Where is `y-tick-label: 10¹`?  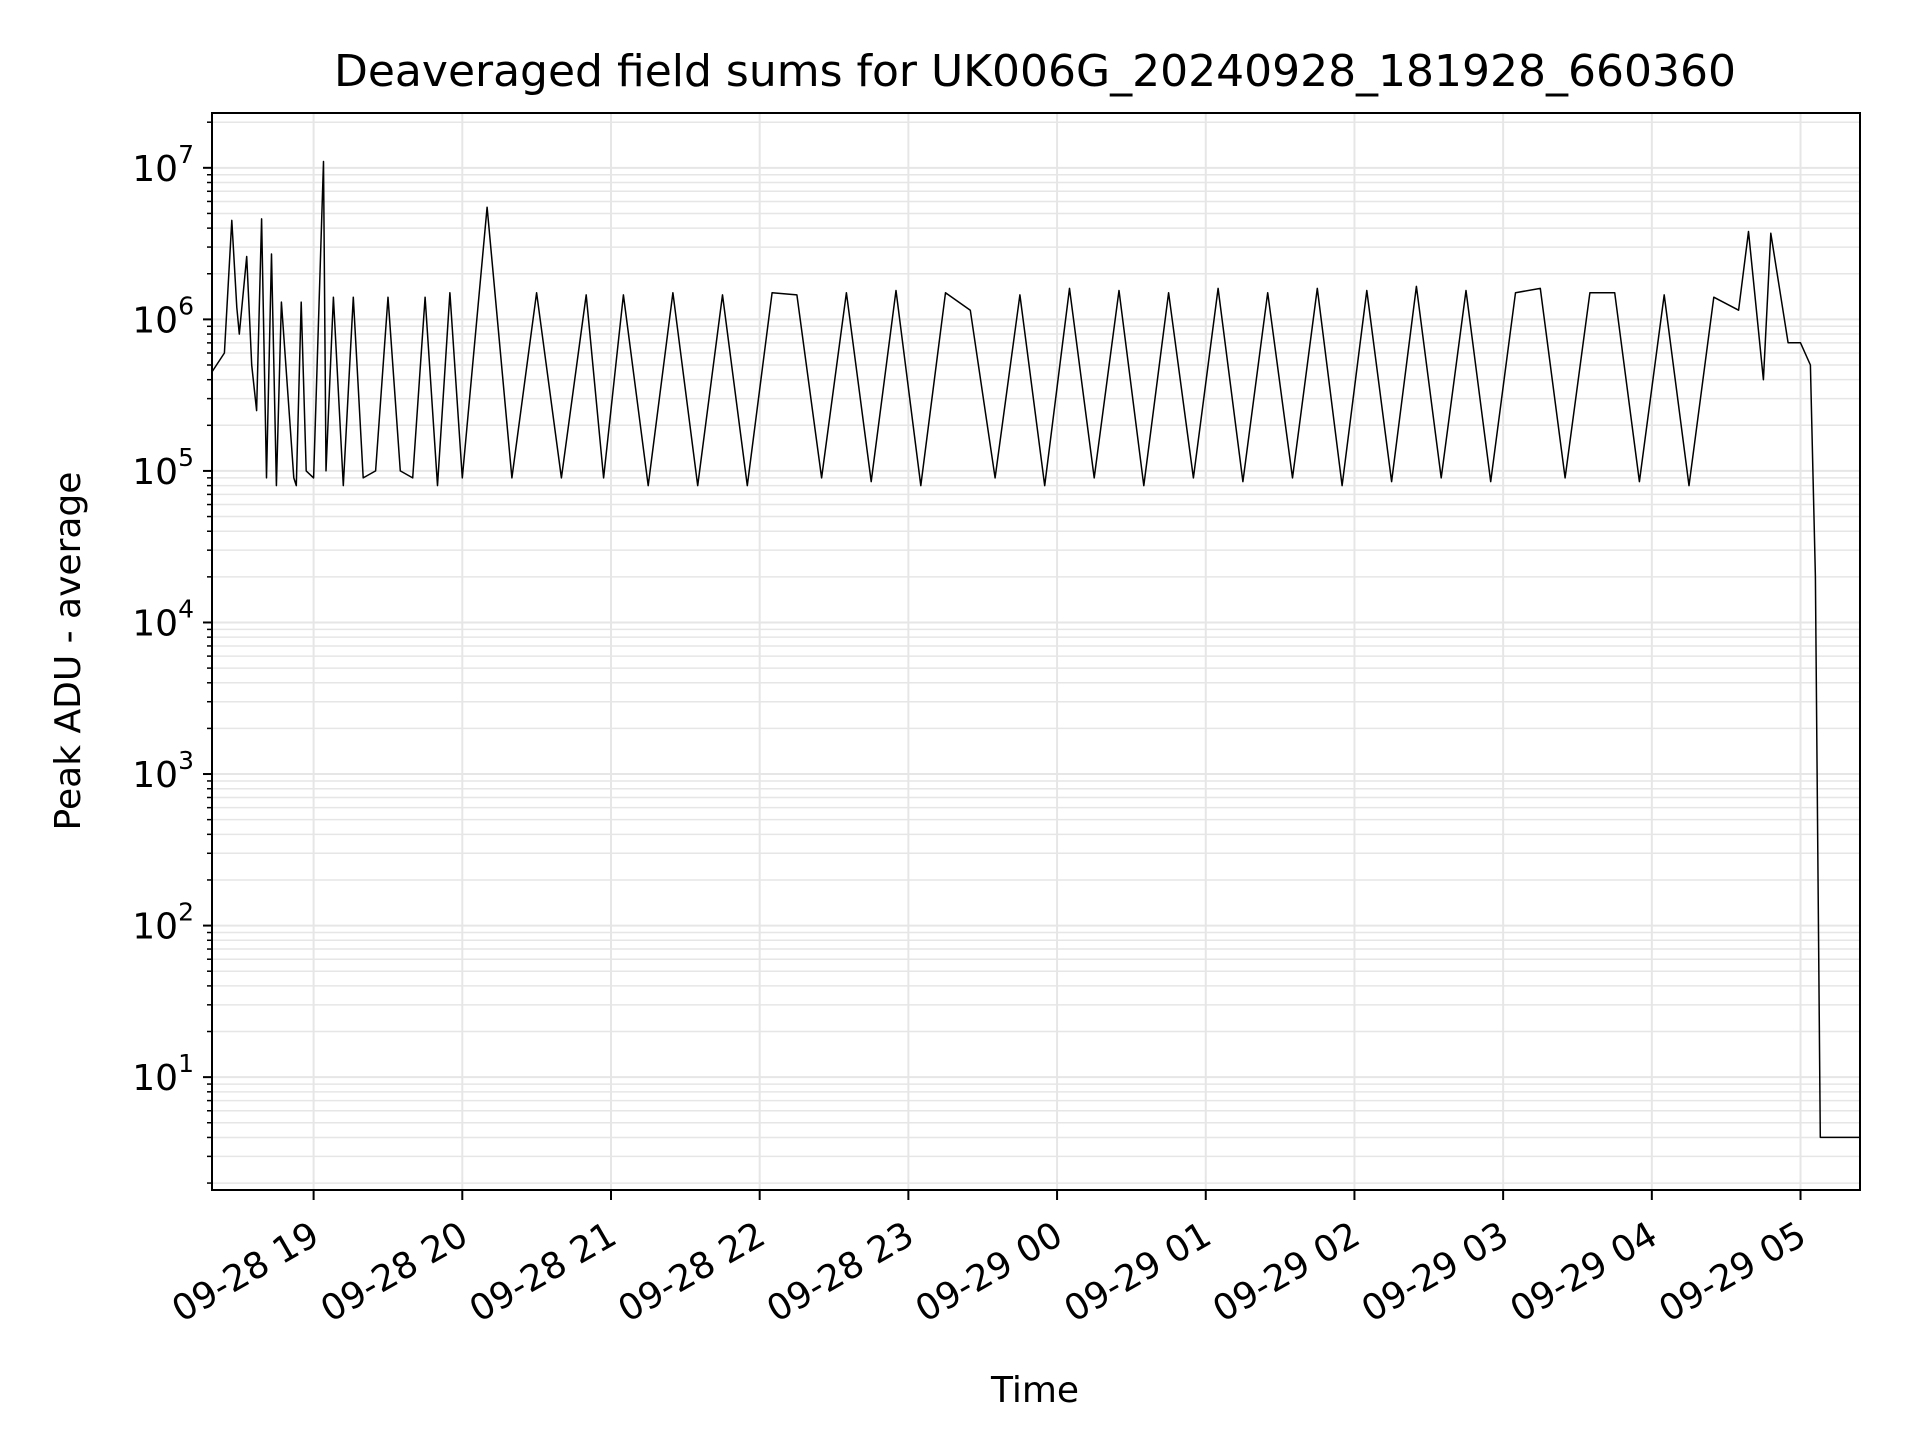
y-tick-label: 10¹ is located at coordinates (163, 1074).